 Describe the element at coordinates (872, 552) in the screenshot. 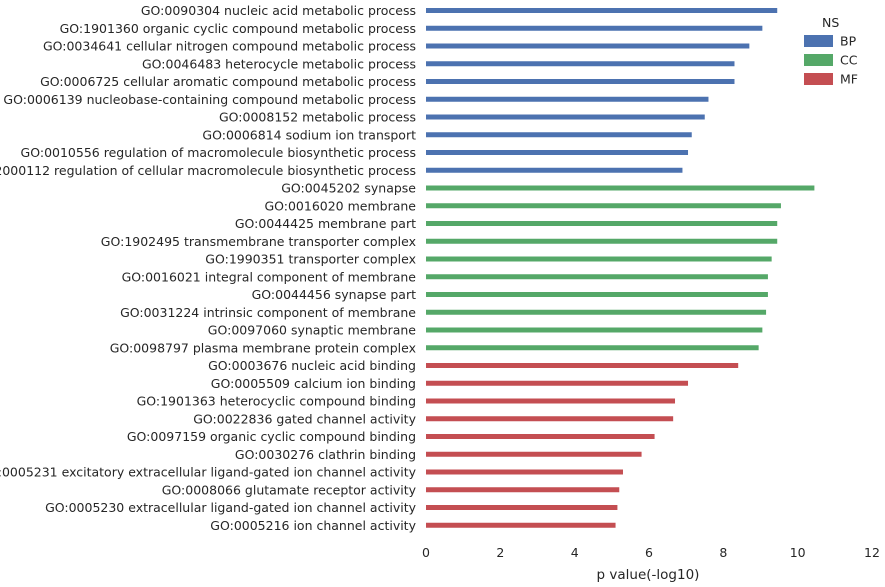

I see `x-tick-label: 12` at that location.